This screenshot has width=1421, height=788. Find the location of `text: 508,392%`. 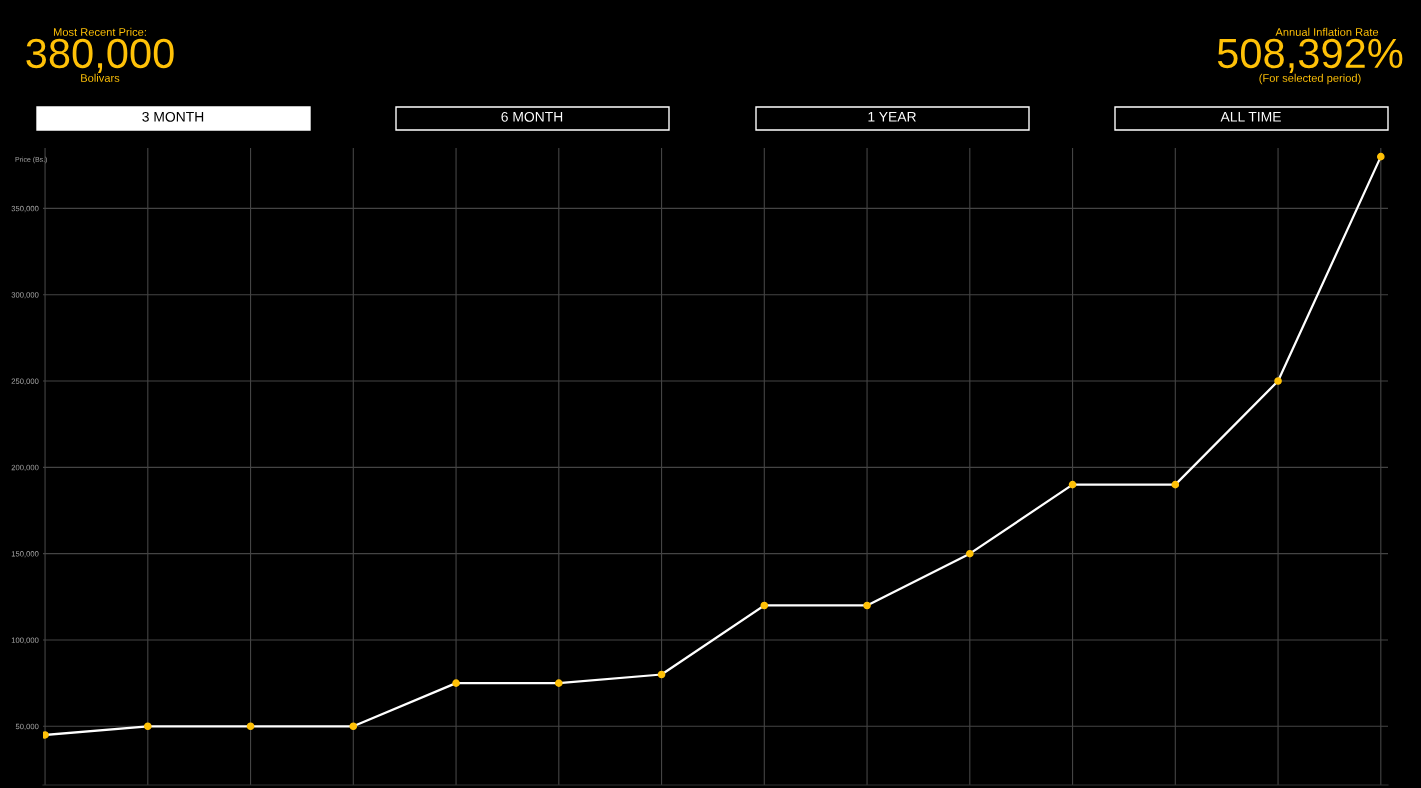

text: 508,392% is located at coordinates (1310, 56).